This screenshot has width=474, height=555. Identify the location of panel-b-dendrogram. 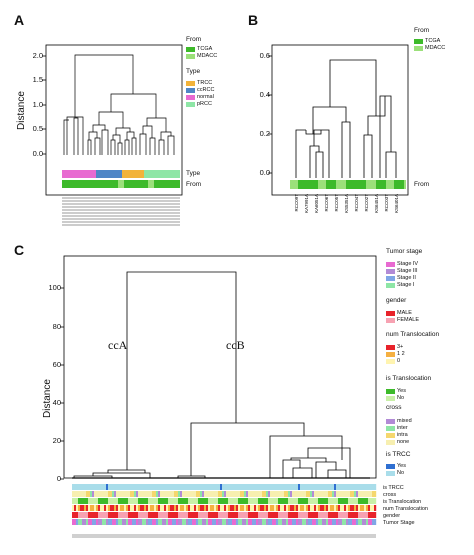
(346, 118).